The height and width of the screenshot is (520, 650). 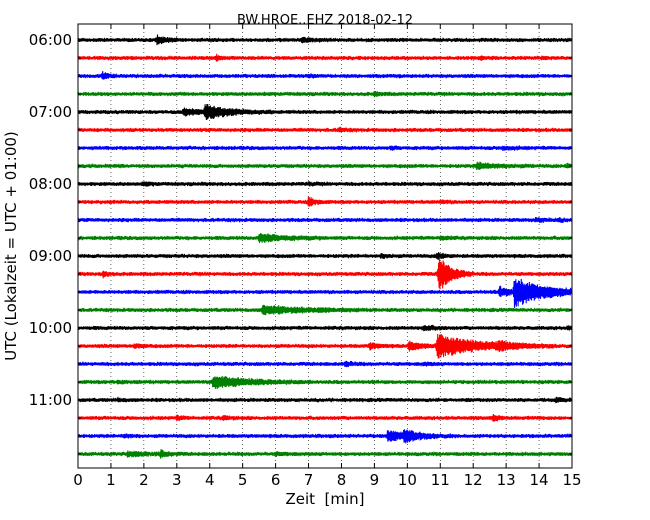 I want to click on x-tick-label: 1, so click(x=111, y=480).